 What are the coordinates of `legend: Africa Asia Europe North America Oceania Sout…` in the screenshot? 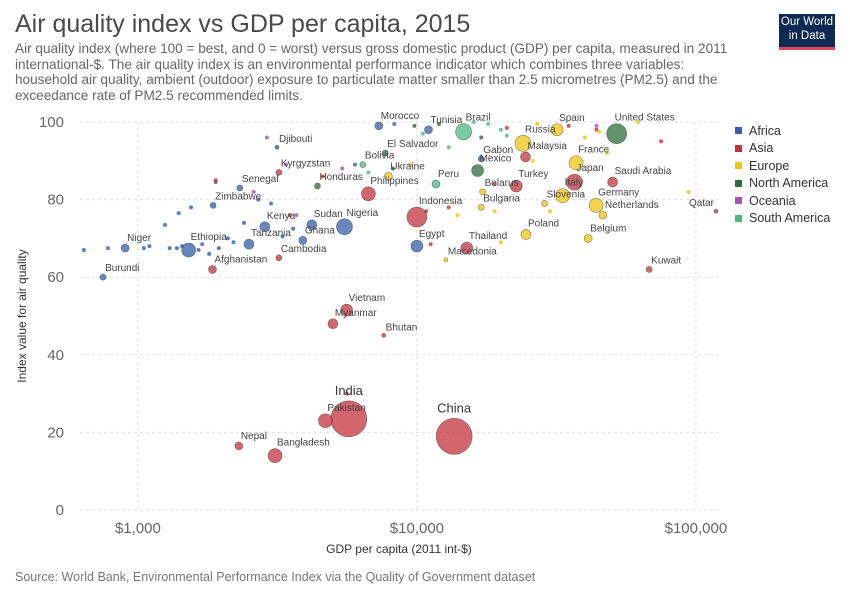 It's located at (782, 174).